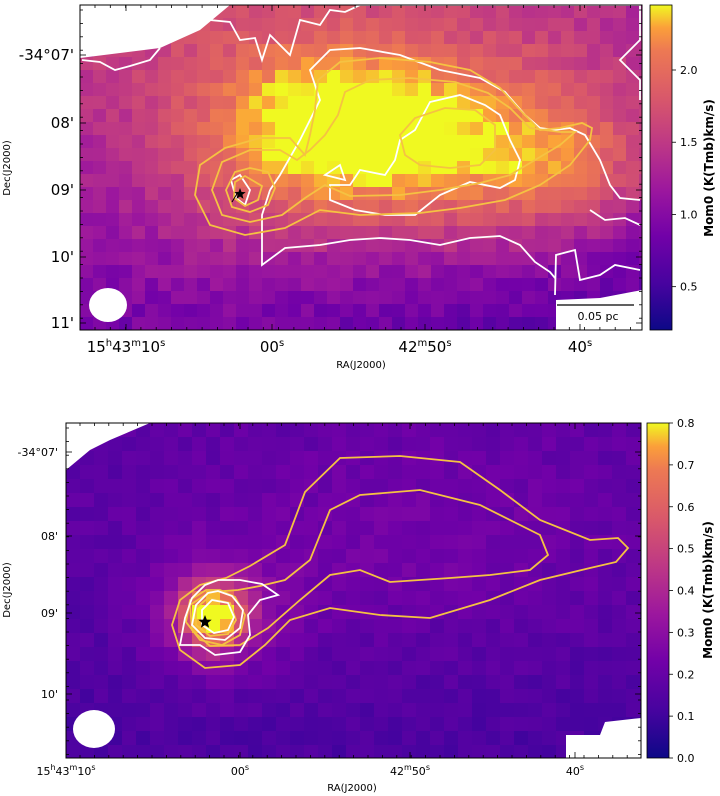 The image size is (720, 796). Describe the element at coordinates (686, 758) in the screenshot. I see `colorbar-tick-label: 0.0` at that location.